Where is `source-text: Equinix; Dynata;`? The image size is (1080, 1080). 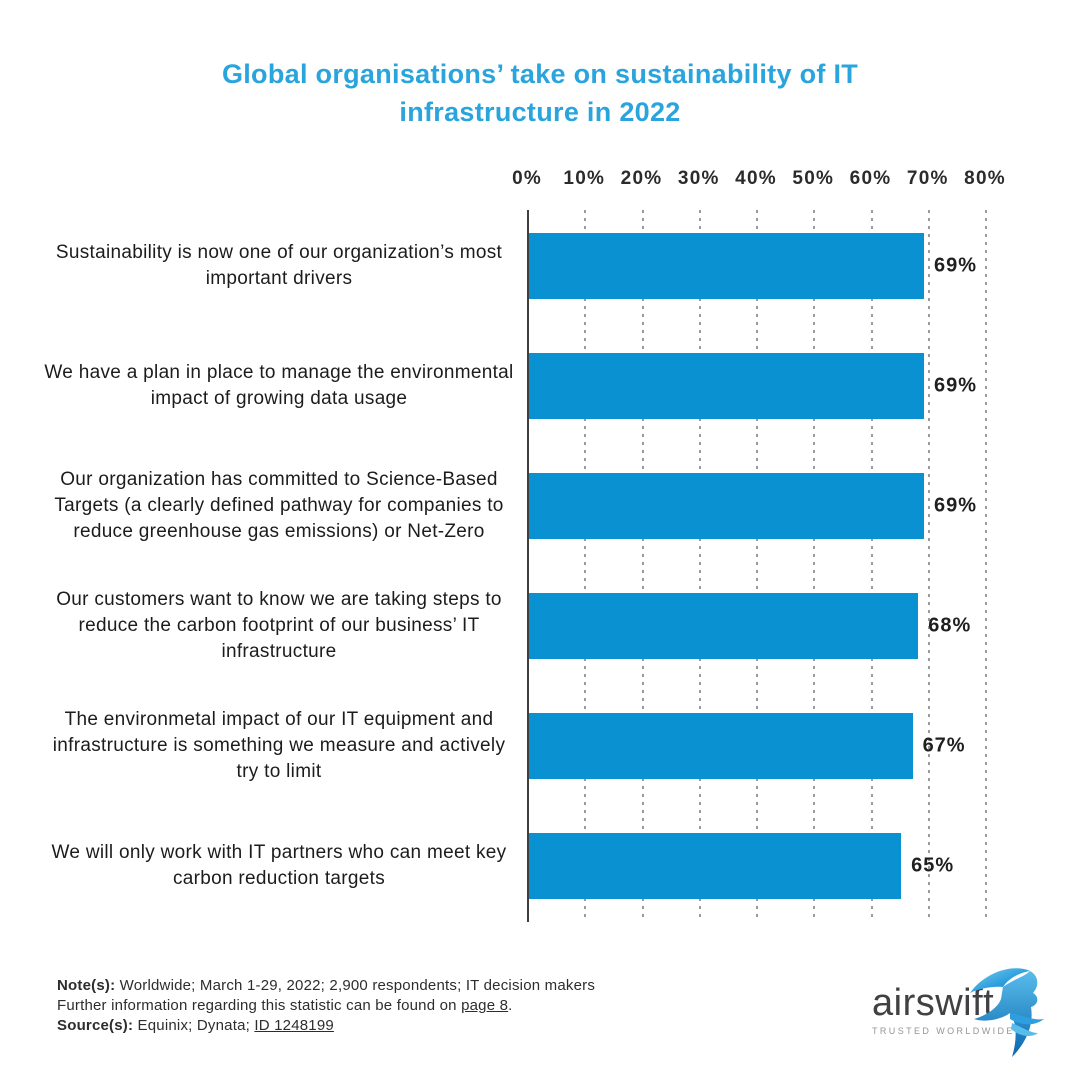 source-text: Equinix; Dynata; is located at coordinates (194, 1025).